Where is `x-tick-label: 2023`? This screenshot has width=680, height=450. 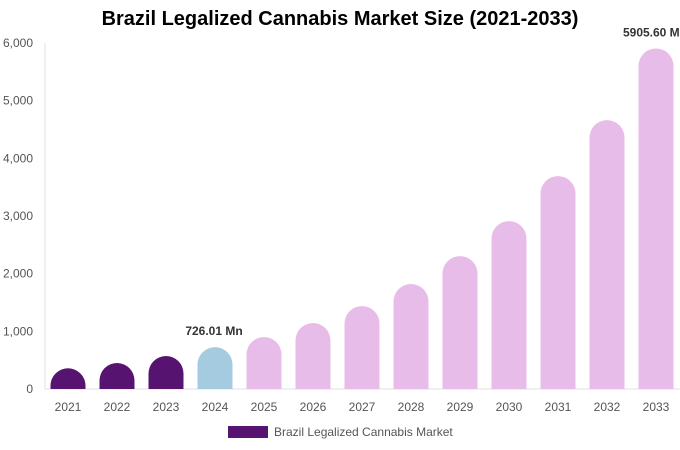 x-tick-label: 2023 is located at coordinates (166, 407).